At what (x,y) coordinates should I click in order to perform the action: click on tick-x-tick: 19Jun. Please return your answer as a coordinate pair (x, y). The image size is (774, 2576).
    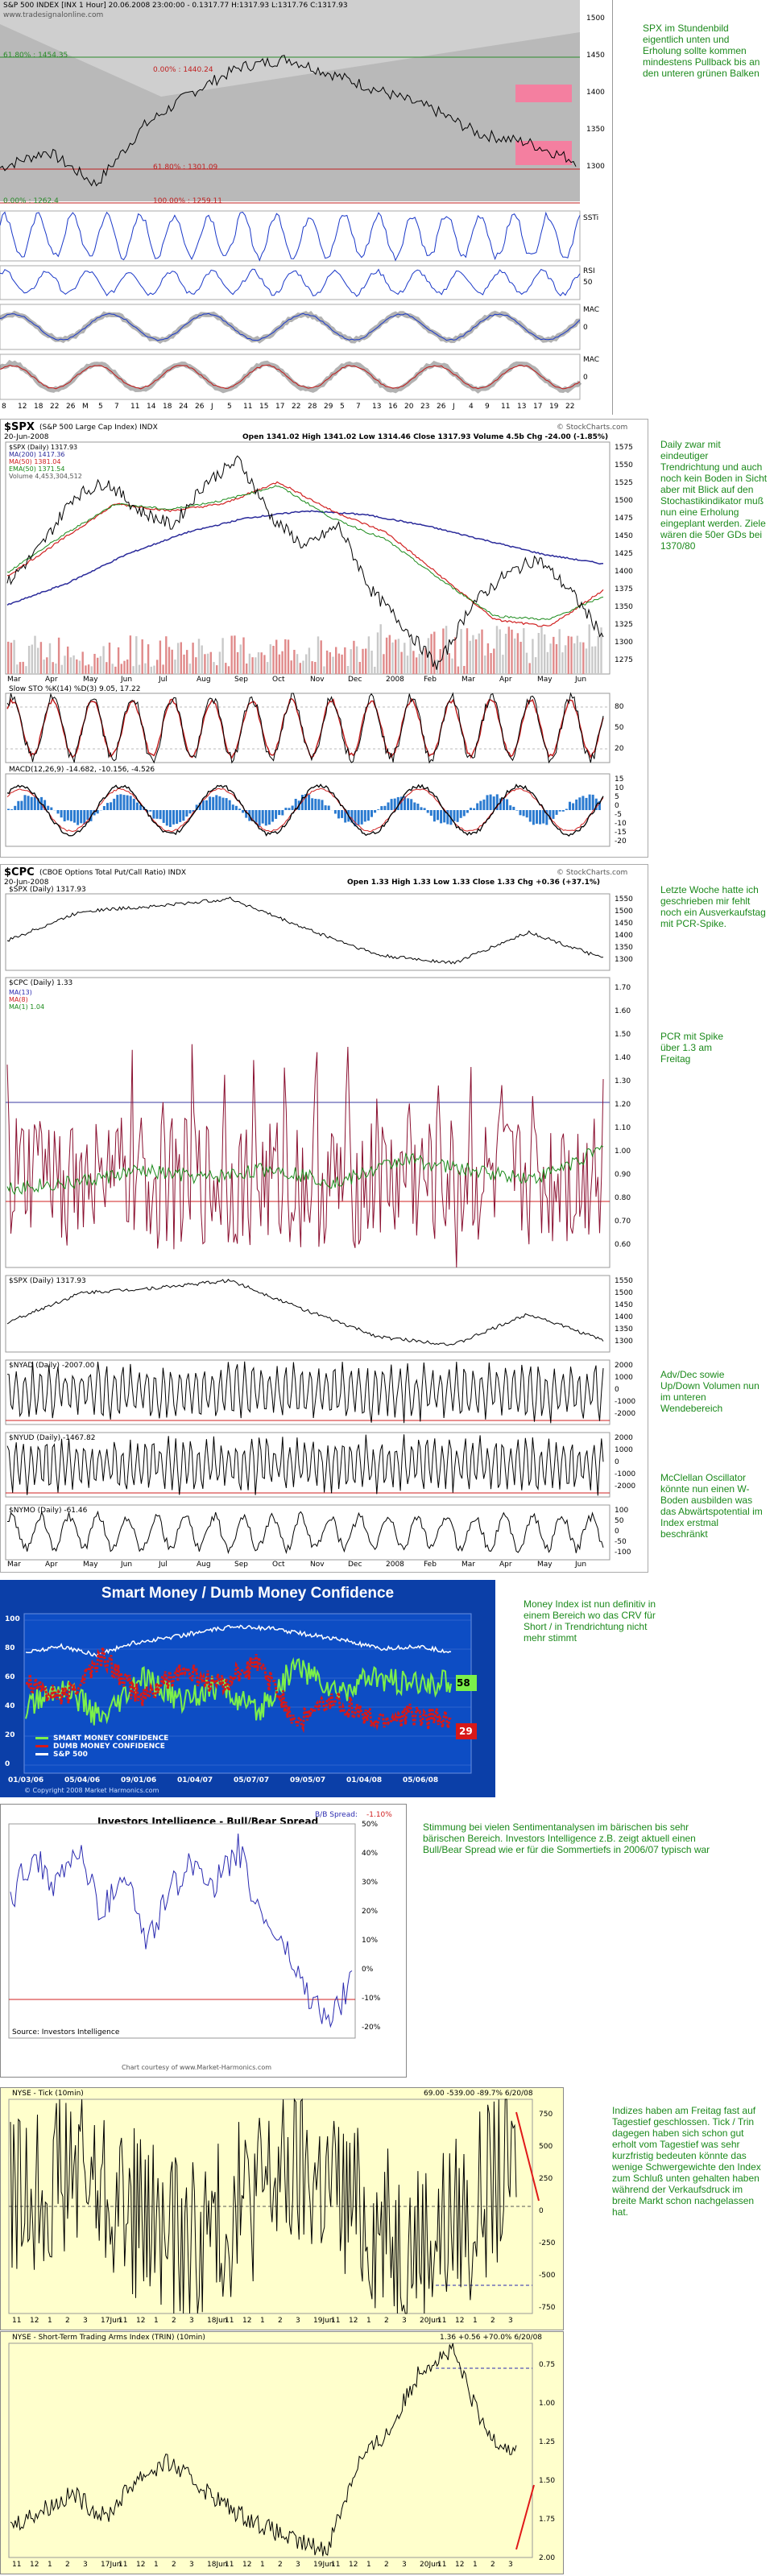
    Looking at the image, I should click on (323, 2321).